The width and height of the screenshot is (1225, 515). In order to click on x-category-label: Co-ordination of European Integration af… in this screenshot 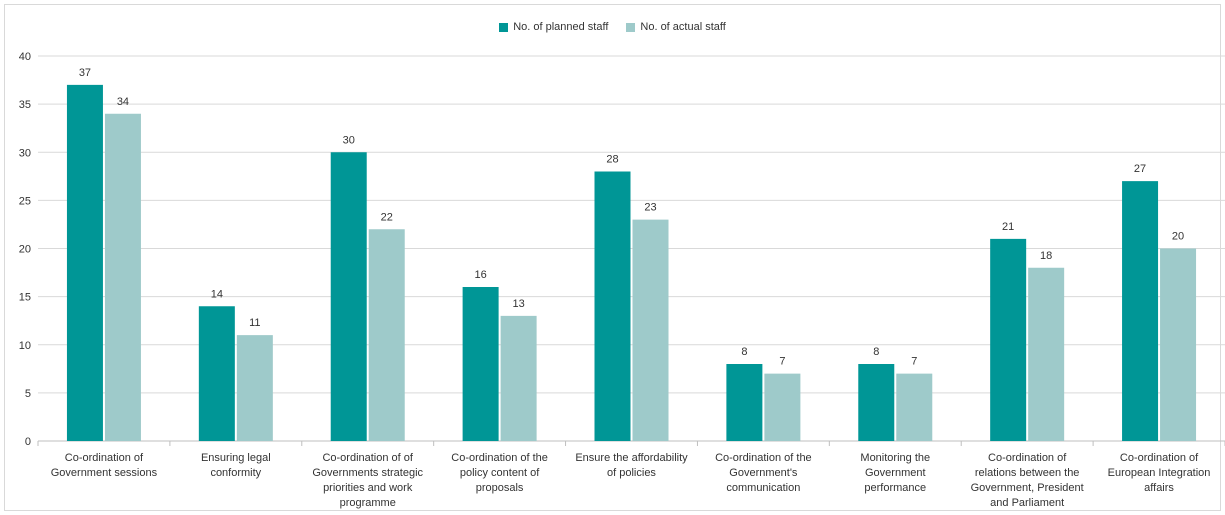, I will do `click(1159, 473)`.